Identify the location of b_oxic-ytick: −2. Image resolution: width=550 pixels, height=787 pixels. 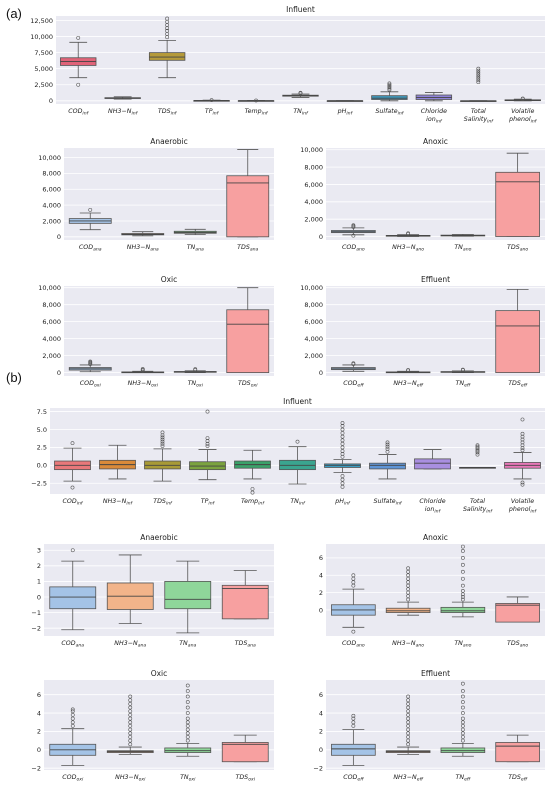
(36, 768).